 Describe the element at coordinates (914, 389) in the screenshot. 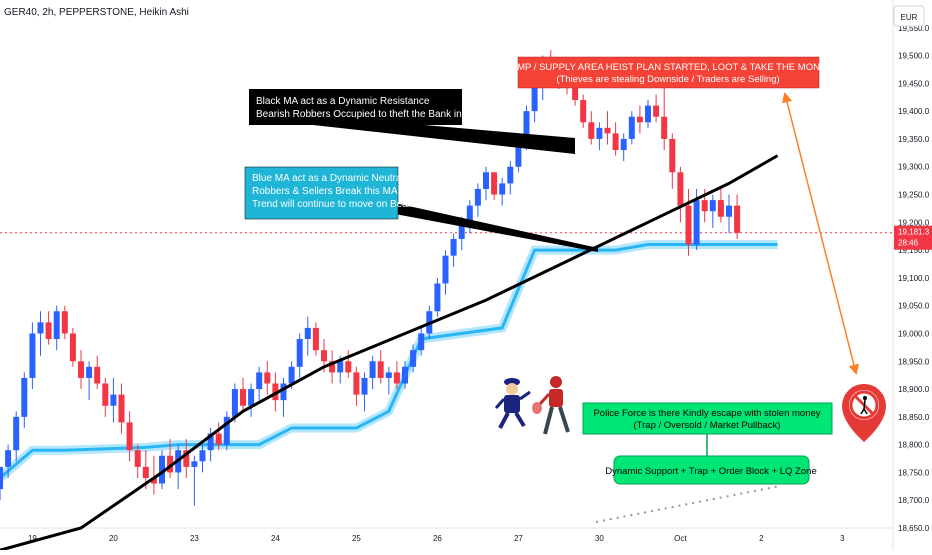

I see `price-tick-label: 18,900.0` at that location.